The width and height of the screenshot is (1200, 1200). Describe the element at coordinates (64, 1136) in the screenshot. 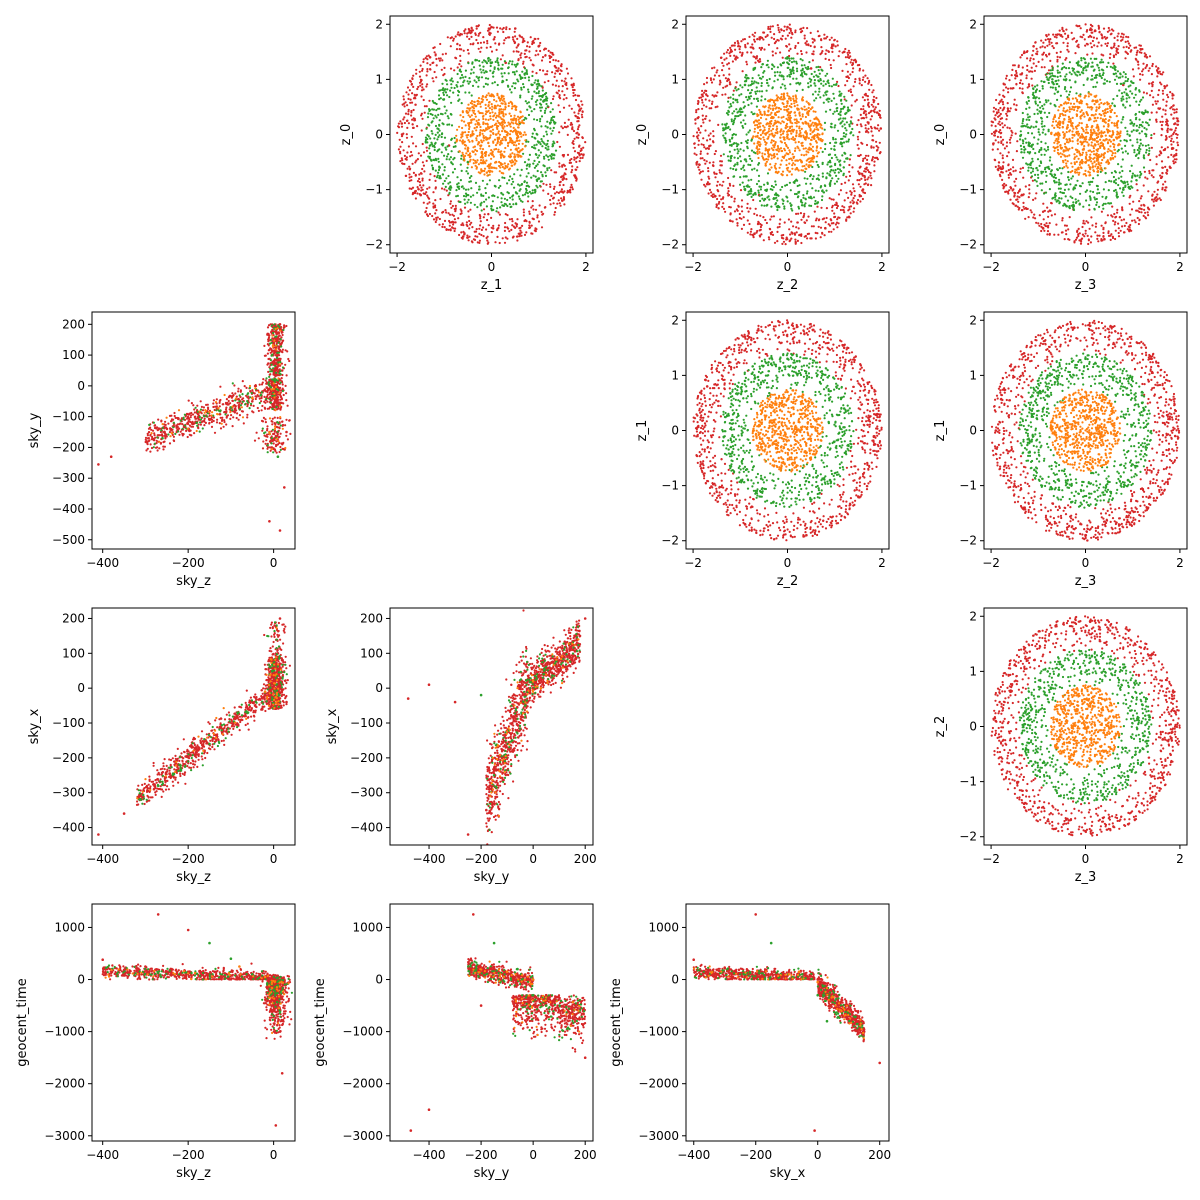

I see `y-tick-label: −3000` at that location.